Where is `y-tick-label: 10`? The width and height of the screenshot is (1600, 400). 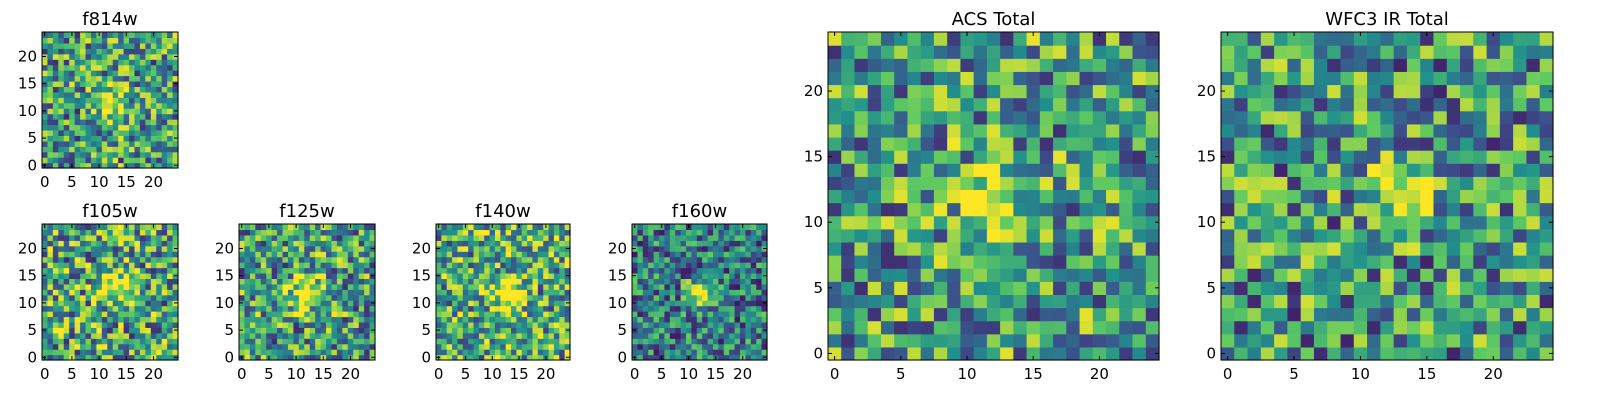
y-tick-label: 10 is located at coordinates (27, 111).